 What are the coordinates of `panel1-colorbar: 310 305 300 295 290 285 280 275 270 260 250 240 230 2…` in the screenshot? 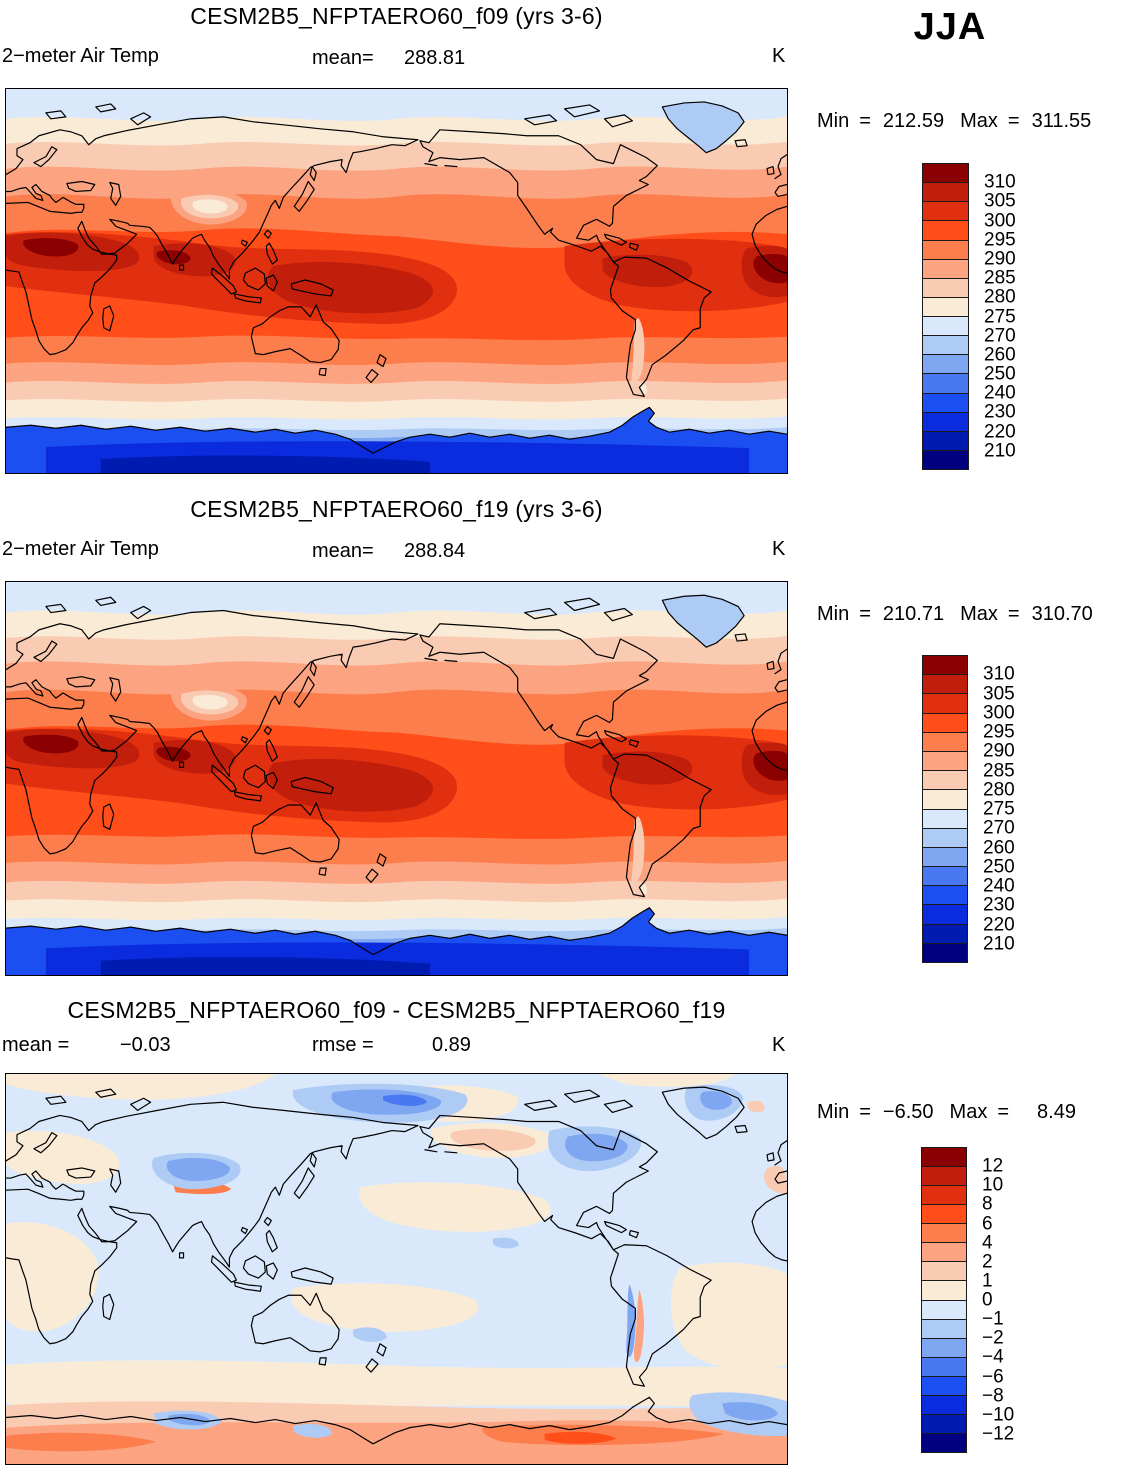 It's located at (969, 316).